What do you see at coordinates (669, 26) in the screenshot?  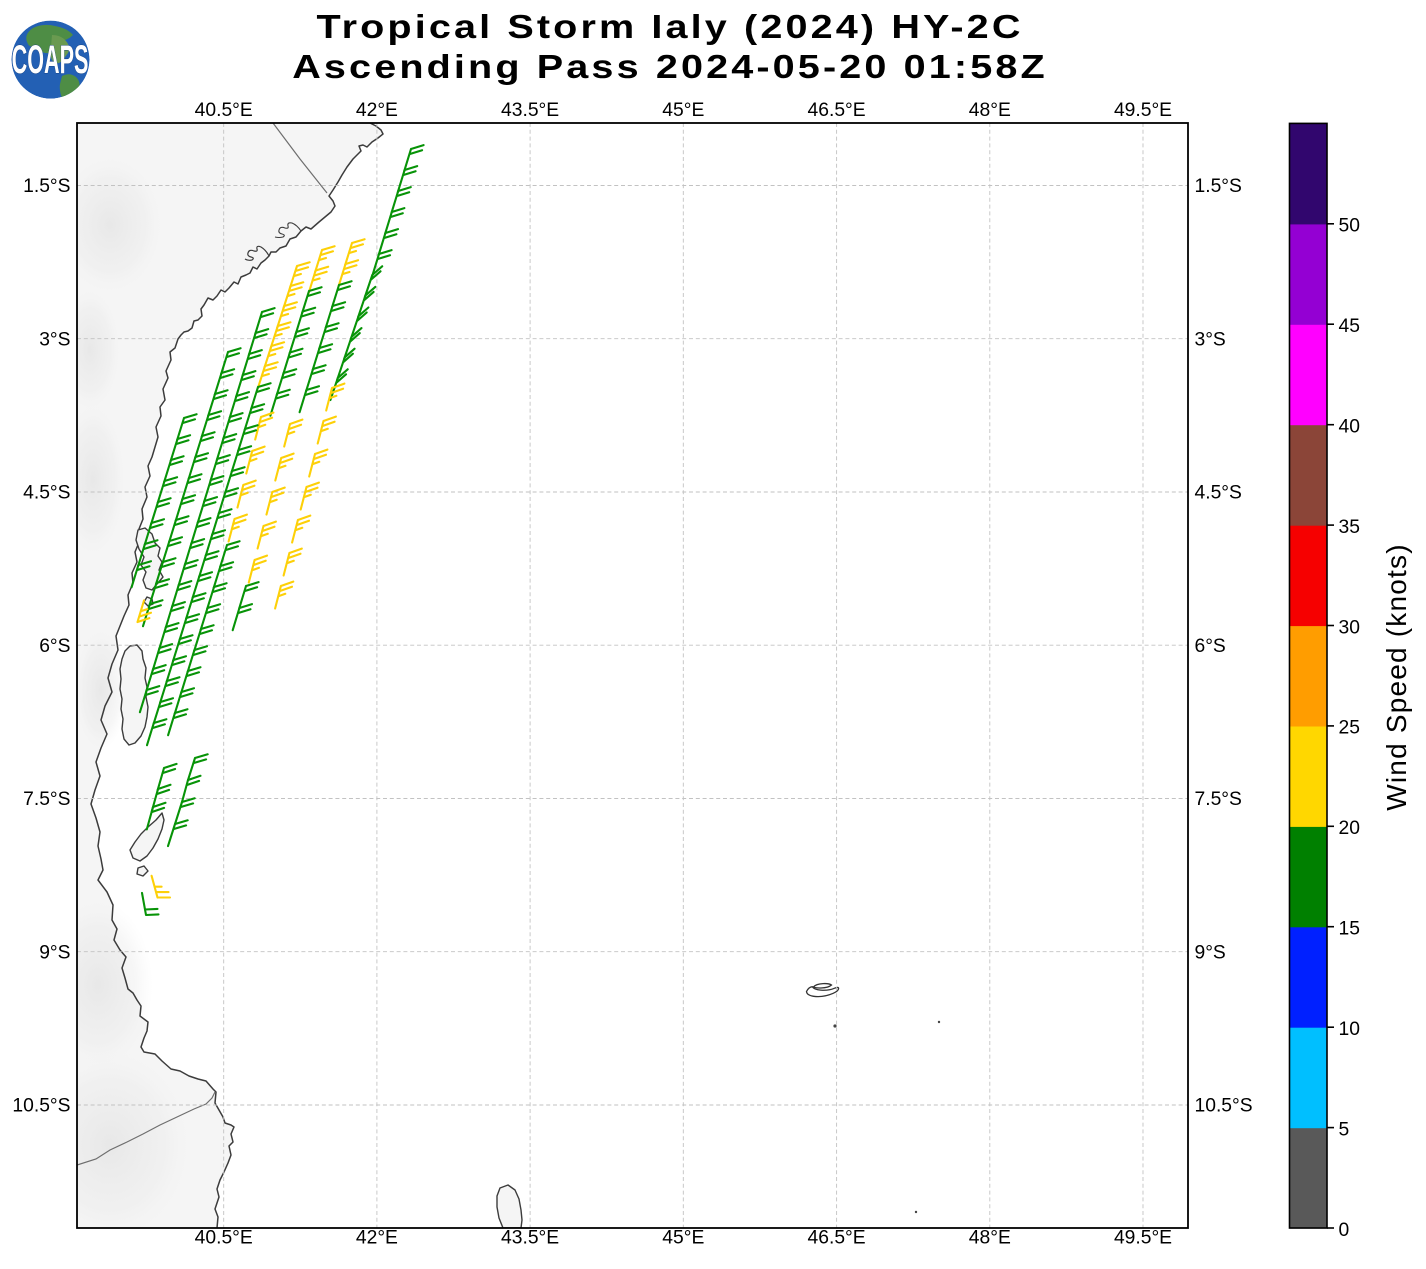 I see `svg-text:Tropical Storm Ialy (2024) HY-: Tropical Storm Ialy (2024) HY-2C` at bounding box center [669, 26].